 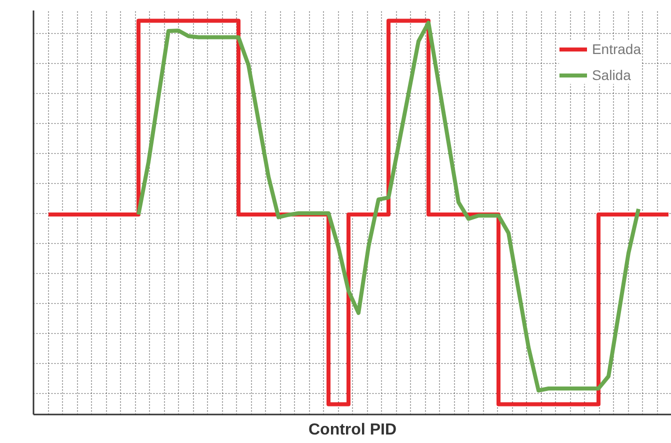 What do you see at coordinates (611, 75) in the screenshot?
I see `legend-label: Salida` at bounding box center [611, 75].